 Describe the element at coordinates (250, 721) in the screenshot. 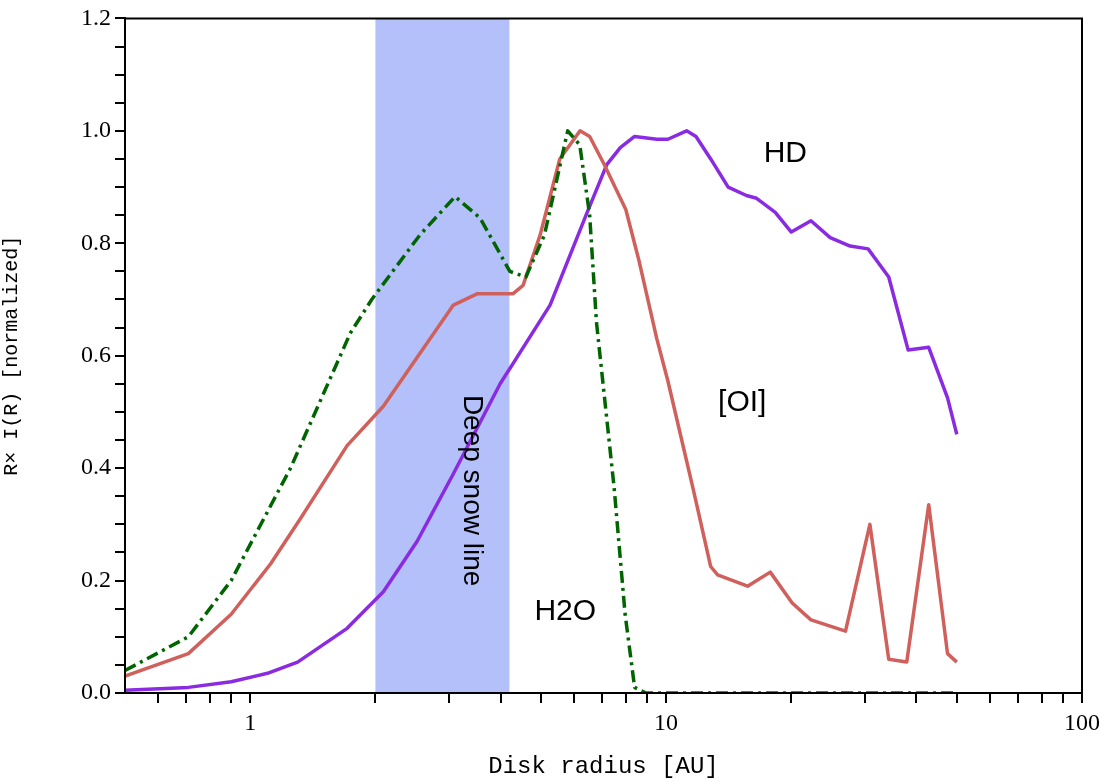

I see `x-tick-label: 1` at that location.